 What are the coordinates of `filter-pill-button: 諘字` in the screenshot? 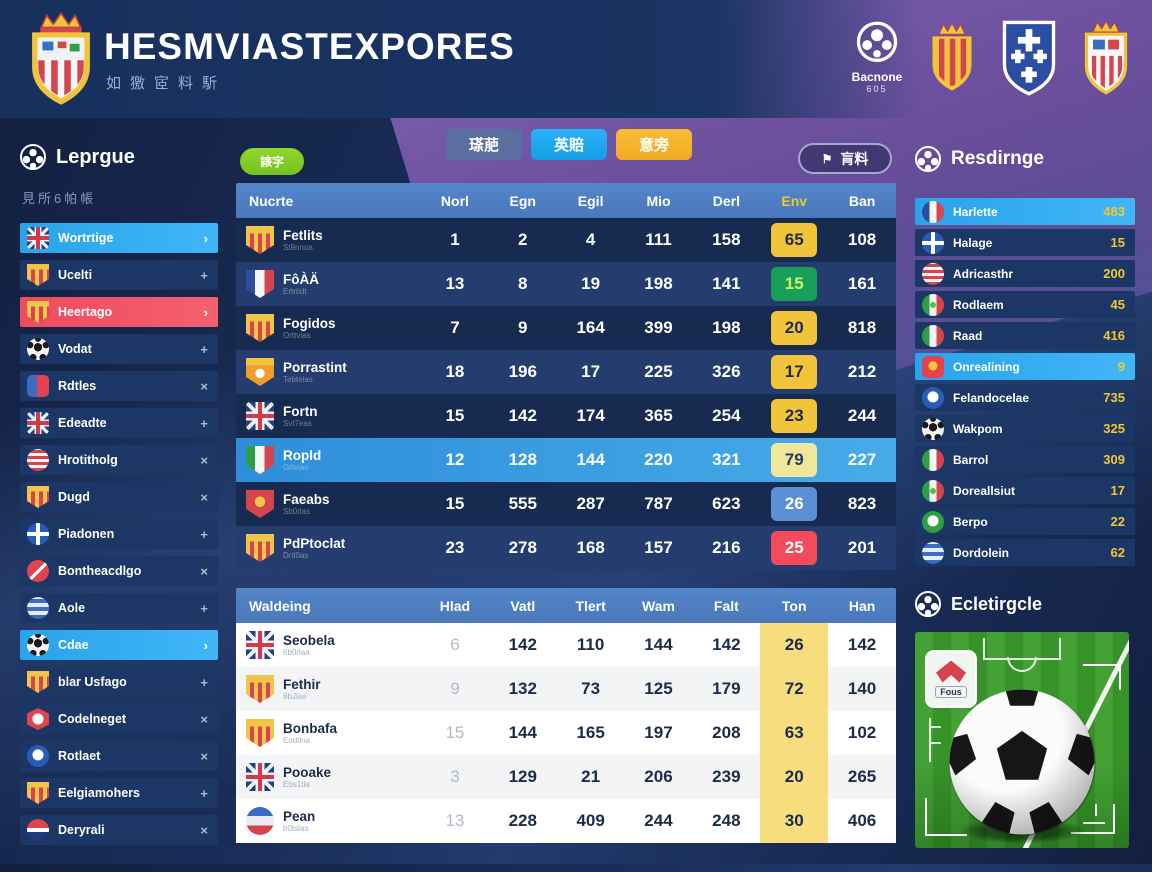 It's located at (272, 161).